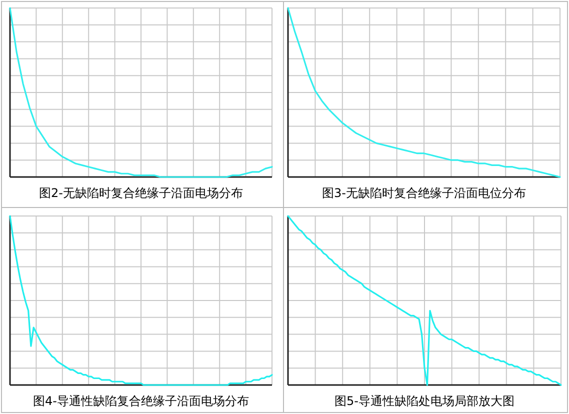  I want to click on text: 图5-导通性缺陷处电场局部放大图, so click(424, 401).